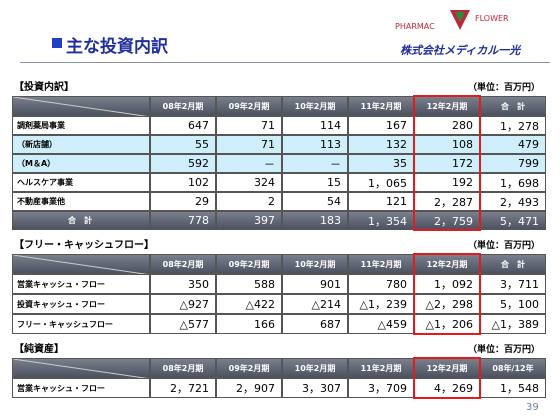 The height and width of the screenshot is (420, 560). Describe the element at coordinates (249, 182) in the screenshot. I see `table-cell: 324` at that location.